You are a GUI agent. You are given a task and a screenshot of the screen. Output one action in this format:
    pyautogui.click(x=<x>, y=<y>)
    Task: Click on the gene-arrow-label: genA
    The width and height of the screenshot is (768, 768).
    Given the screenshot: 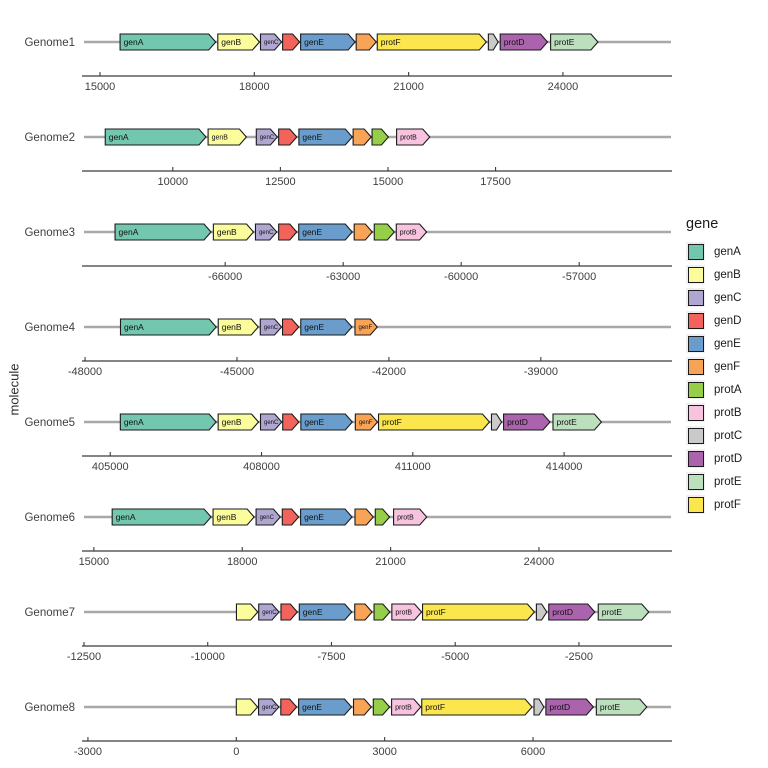 What is the action you would take?
    pyautogui.click(x=134, y=422)
    